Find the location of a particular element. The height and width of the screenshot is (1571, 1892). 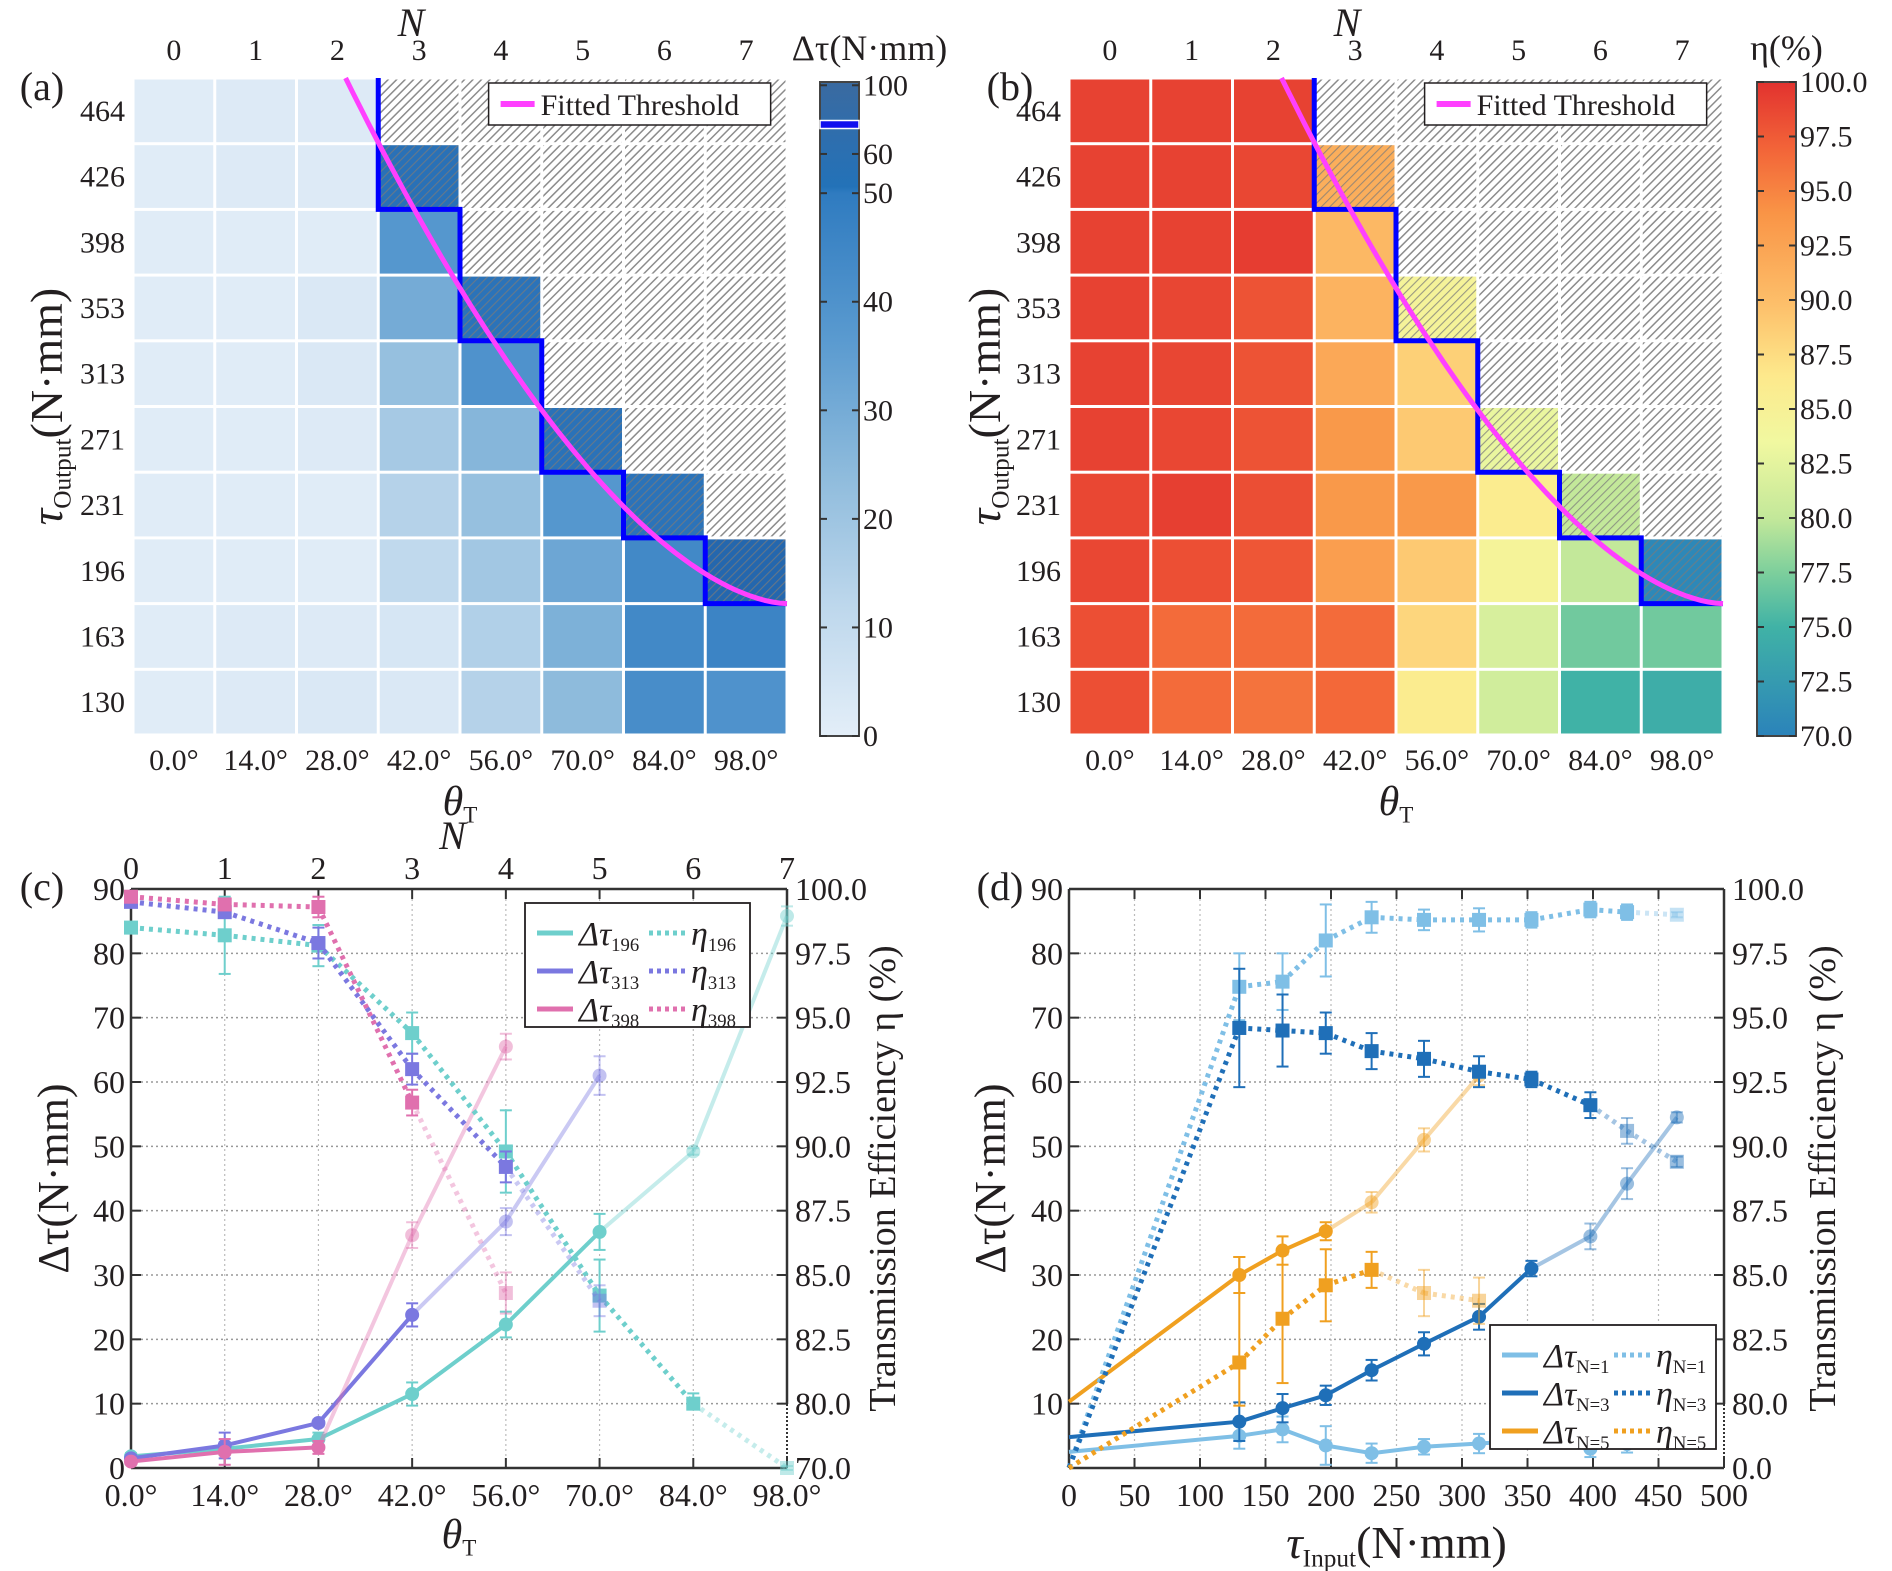

x-tick-label: 84.0° is located at coordinates (1600, 760).